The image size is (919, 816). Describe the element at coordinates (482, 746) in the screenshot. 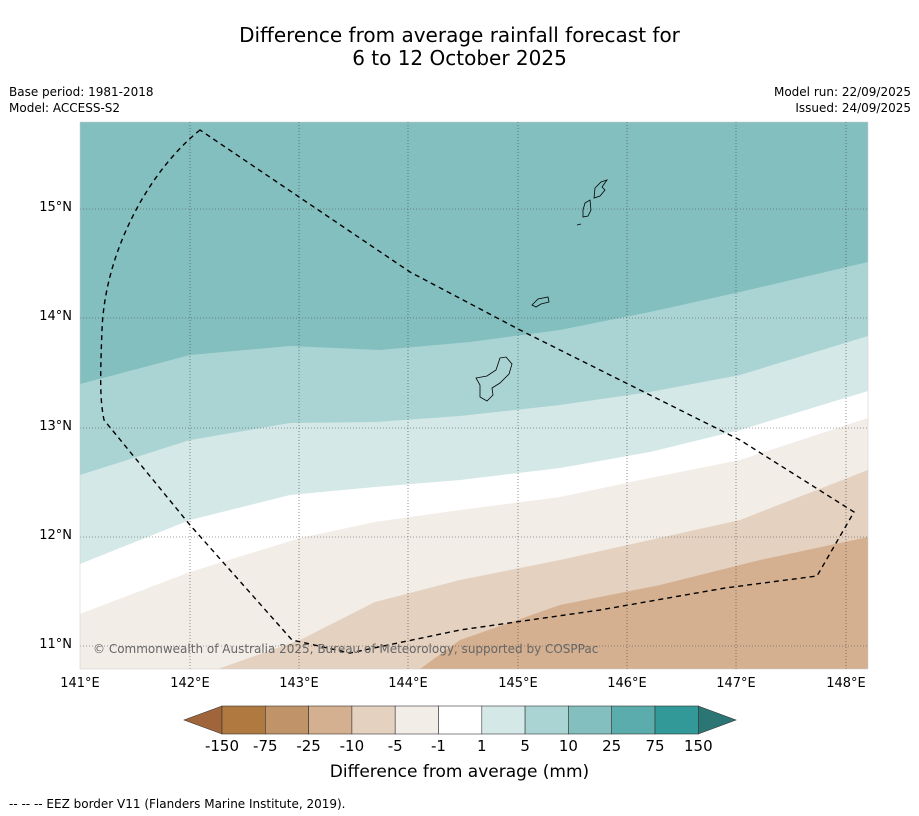

I see `colorbar-tick-label: 1` at that location.